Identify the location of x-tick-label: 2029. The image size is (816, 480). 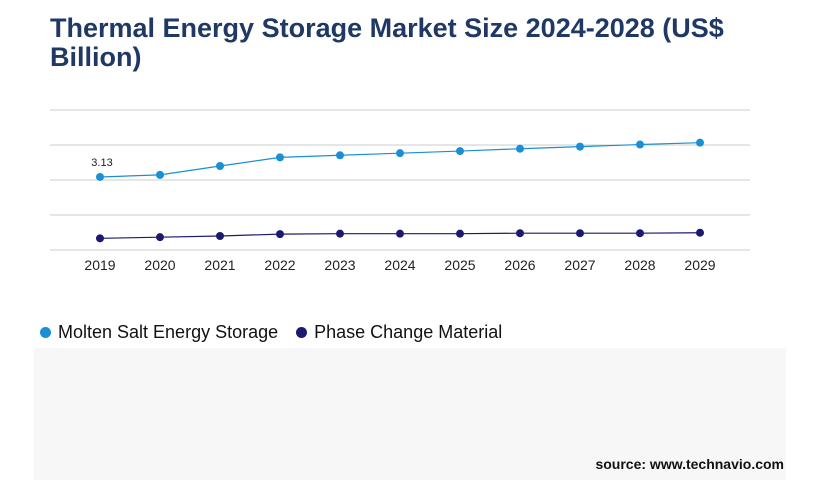
(699, 265).